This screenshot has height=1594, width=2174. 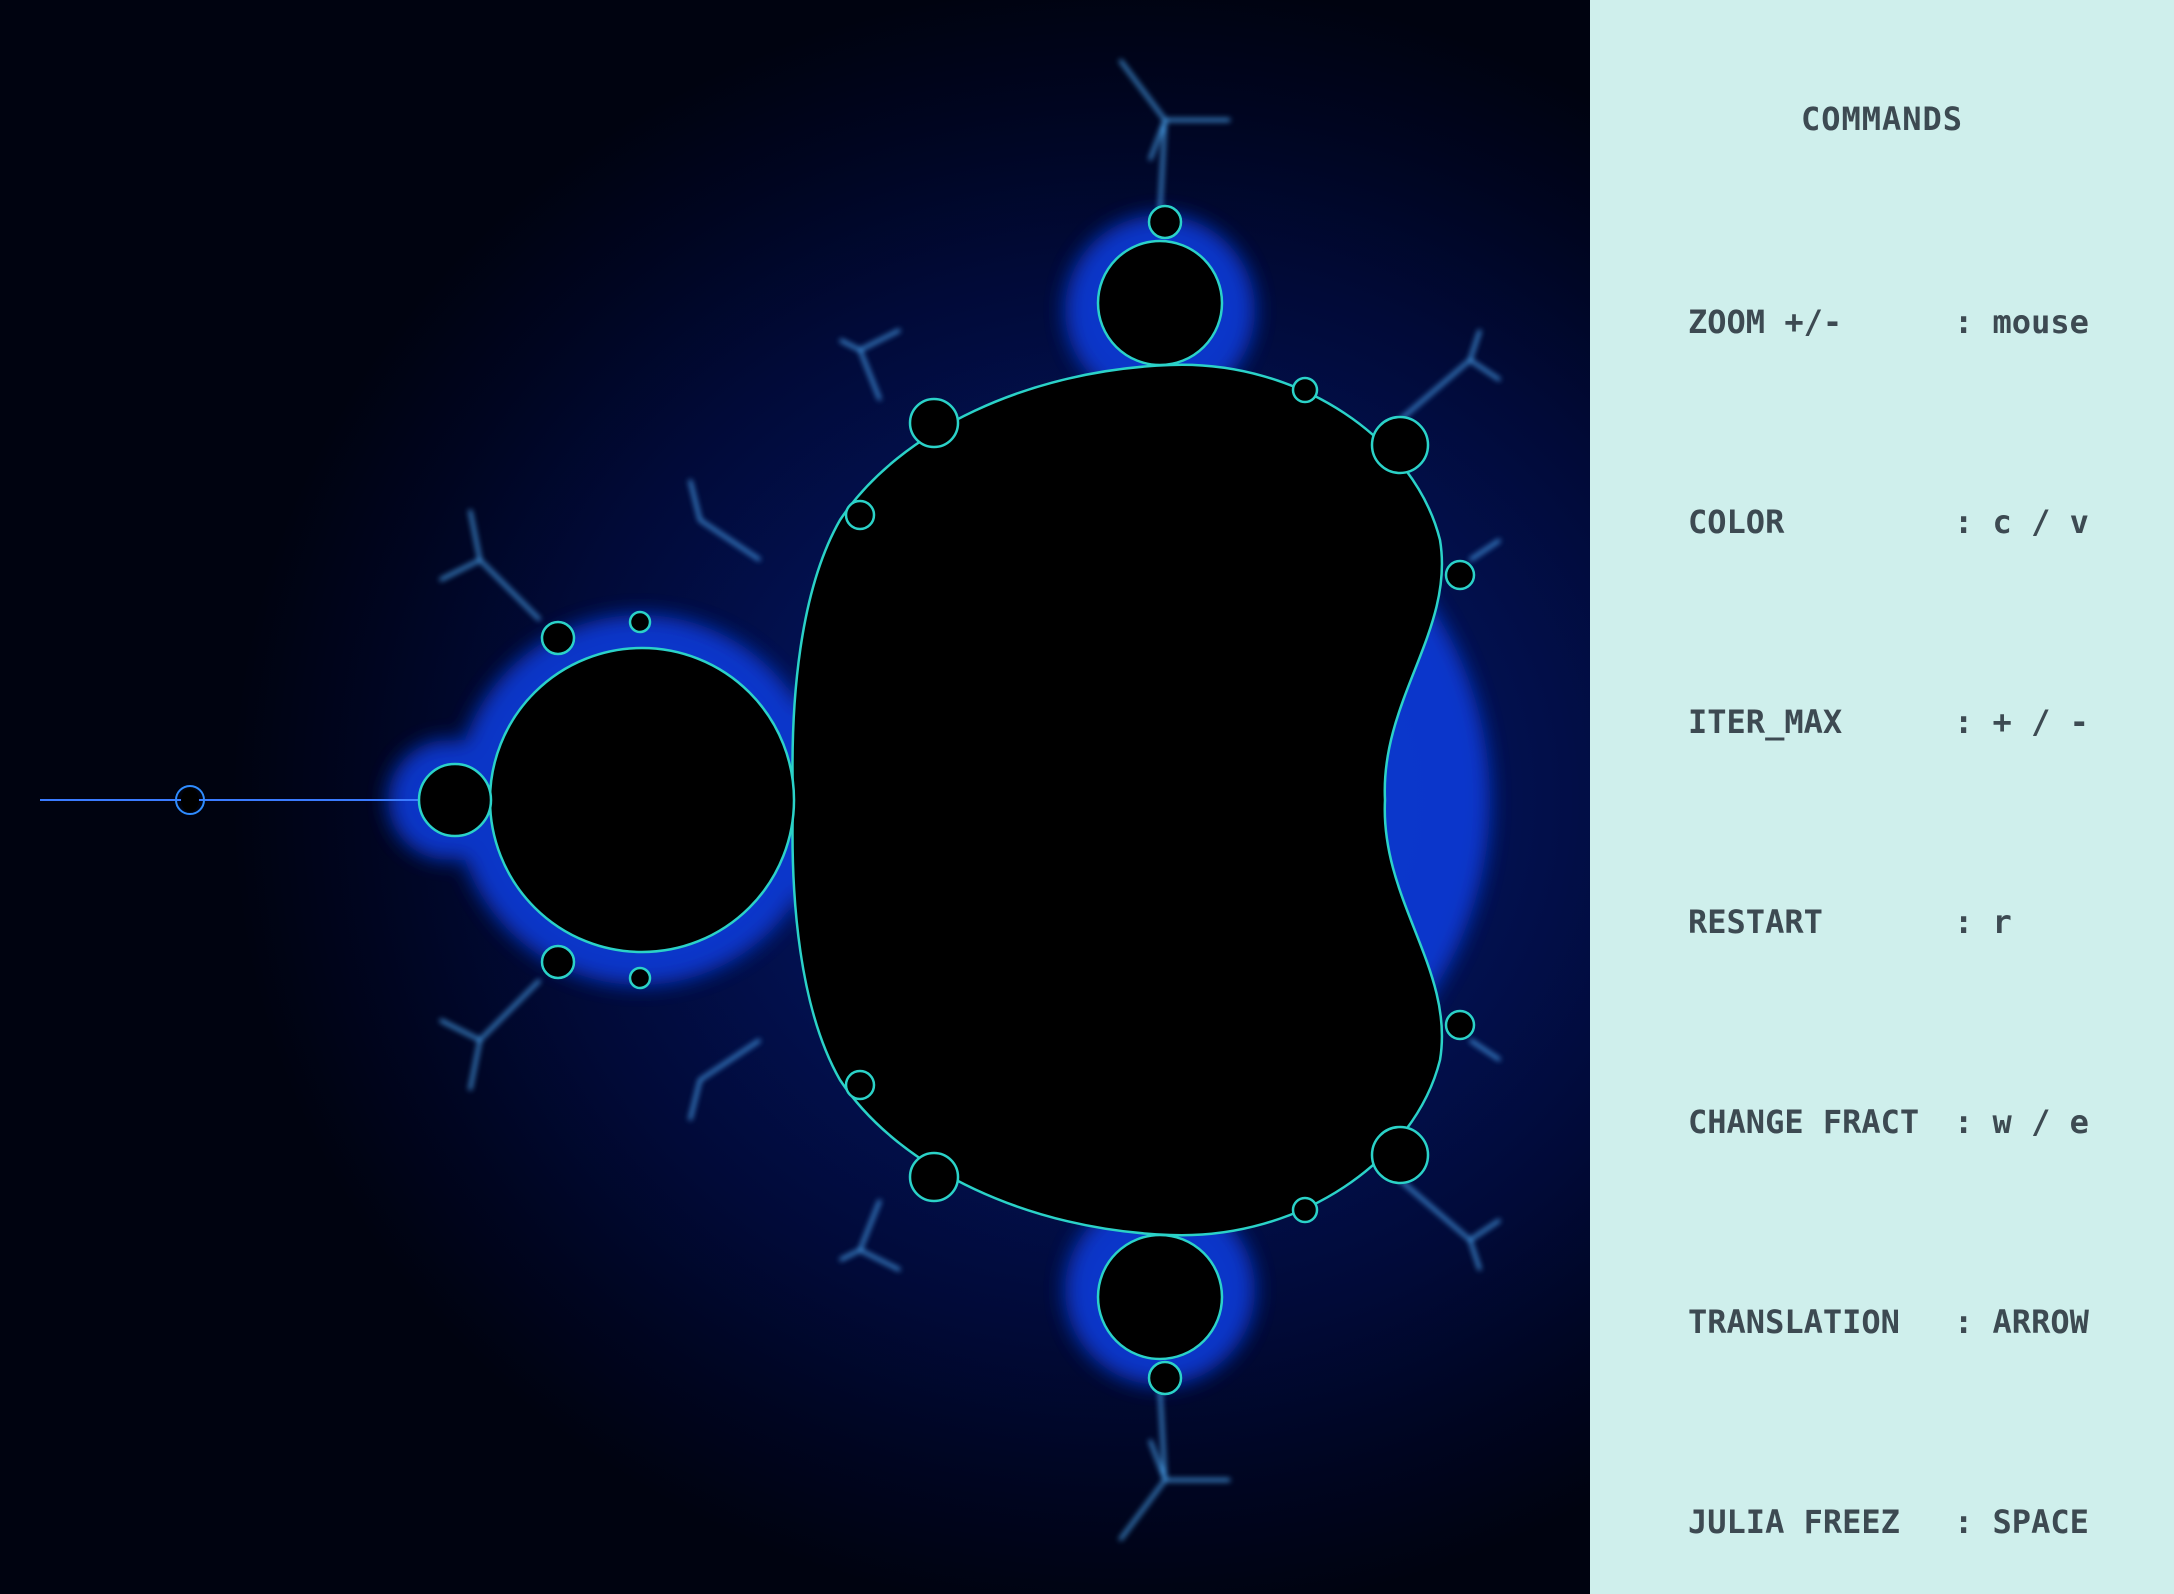 I want to click on command-row-change-fract: CHANGE FRACT : w / e, so click(x=1898, y=1125).